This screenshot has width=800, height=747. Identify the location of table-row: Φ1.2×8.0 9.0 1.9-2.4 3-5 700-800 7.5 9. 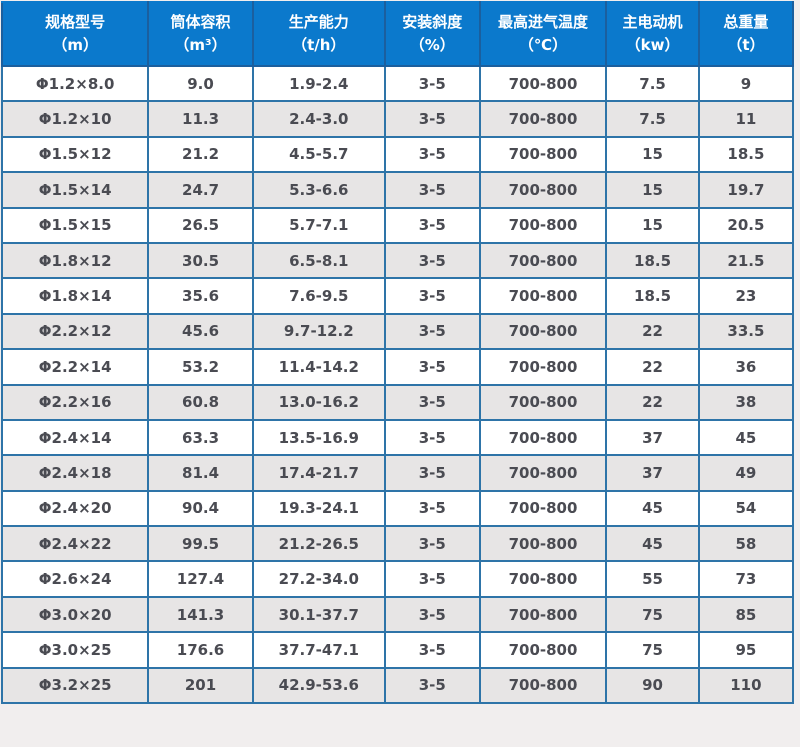
(397, 83).